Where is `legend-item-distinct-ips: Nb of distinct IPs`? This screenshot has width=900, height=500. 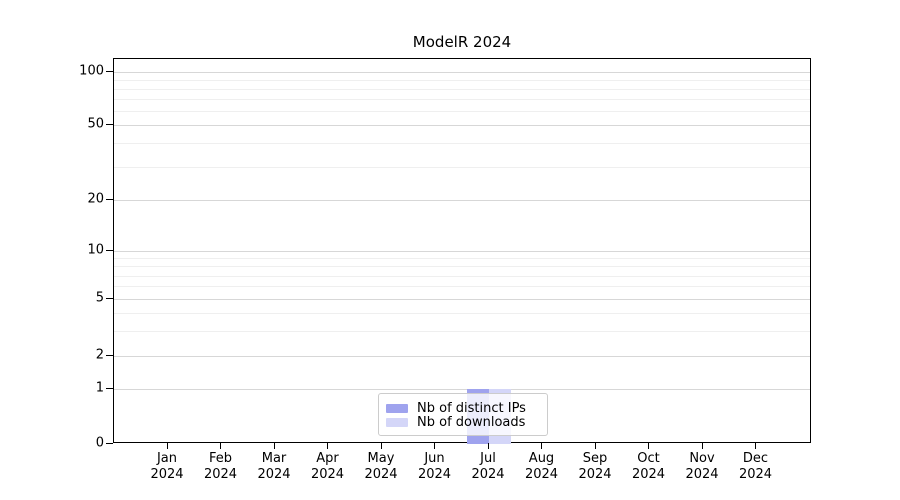
legend-item-distinct-ips: Nb of distinct IPs is located at coordinates (462, 408).